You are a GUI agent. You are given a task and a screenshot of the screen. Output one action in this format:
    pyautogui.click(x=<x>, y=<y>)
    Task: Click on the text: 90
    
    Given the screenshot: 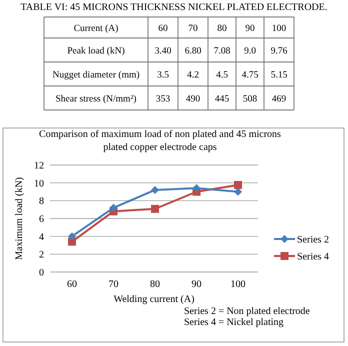 What is the action you would take?
    pyautogui.click(x=250, y=29)
    